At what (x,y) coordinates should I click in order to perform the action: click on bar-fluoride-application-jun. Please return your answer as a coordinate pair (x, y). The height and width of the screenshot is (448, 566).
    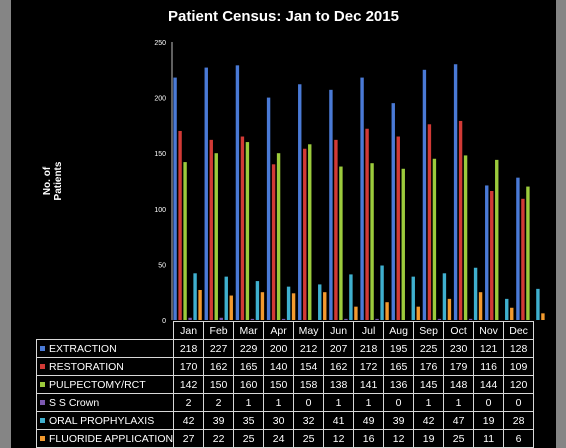
    Looking at the image, I should click on (356, 313).